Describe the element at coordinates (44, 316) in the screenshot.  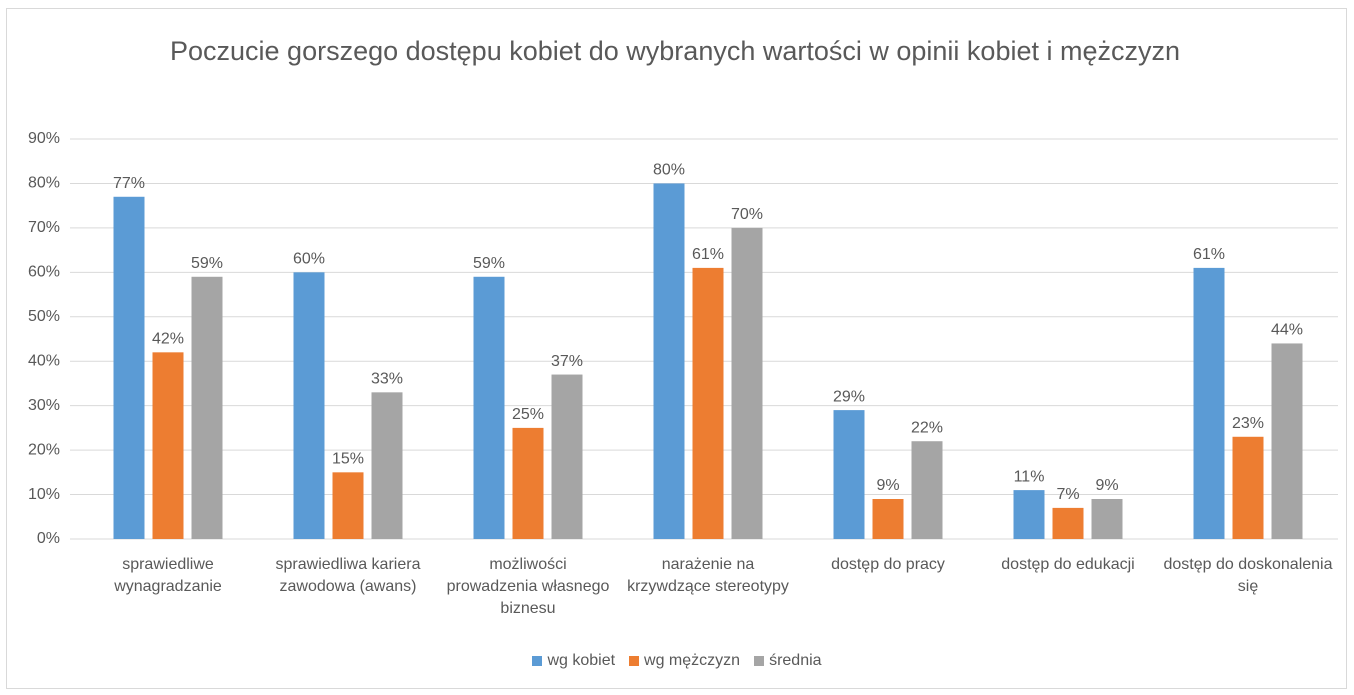
I see `y-tick-label: 50%` at that location.